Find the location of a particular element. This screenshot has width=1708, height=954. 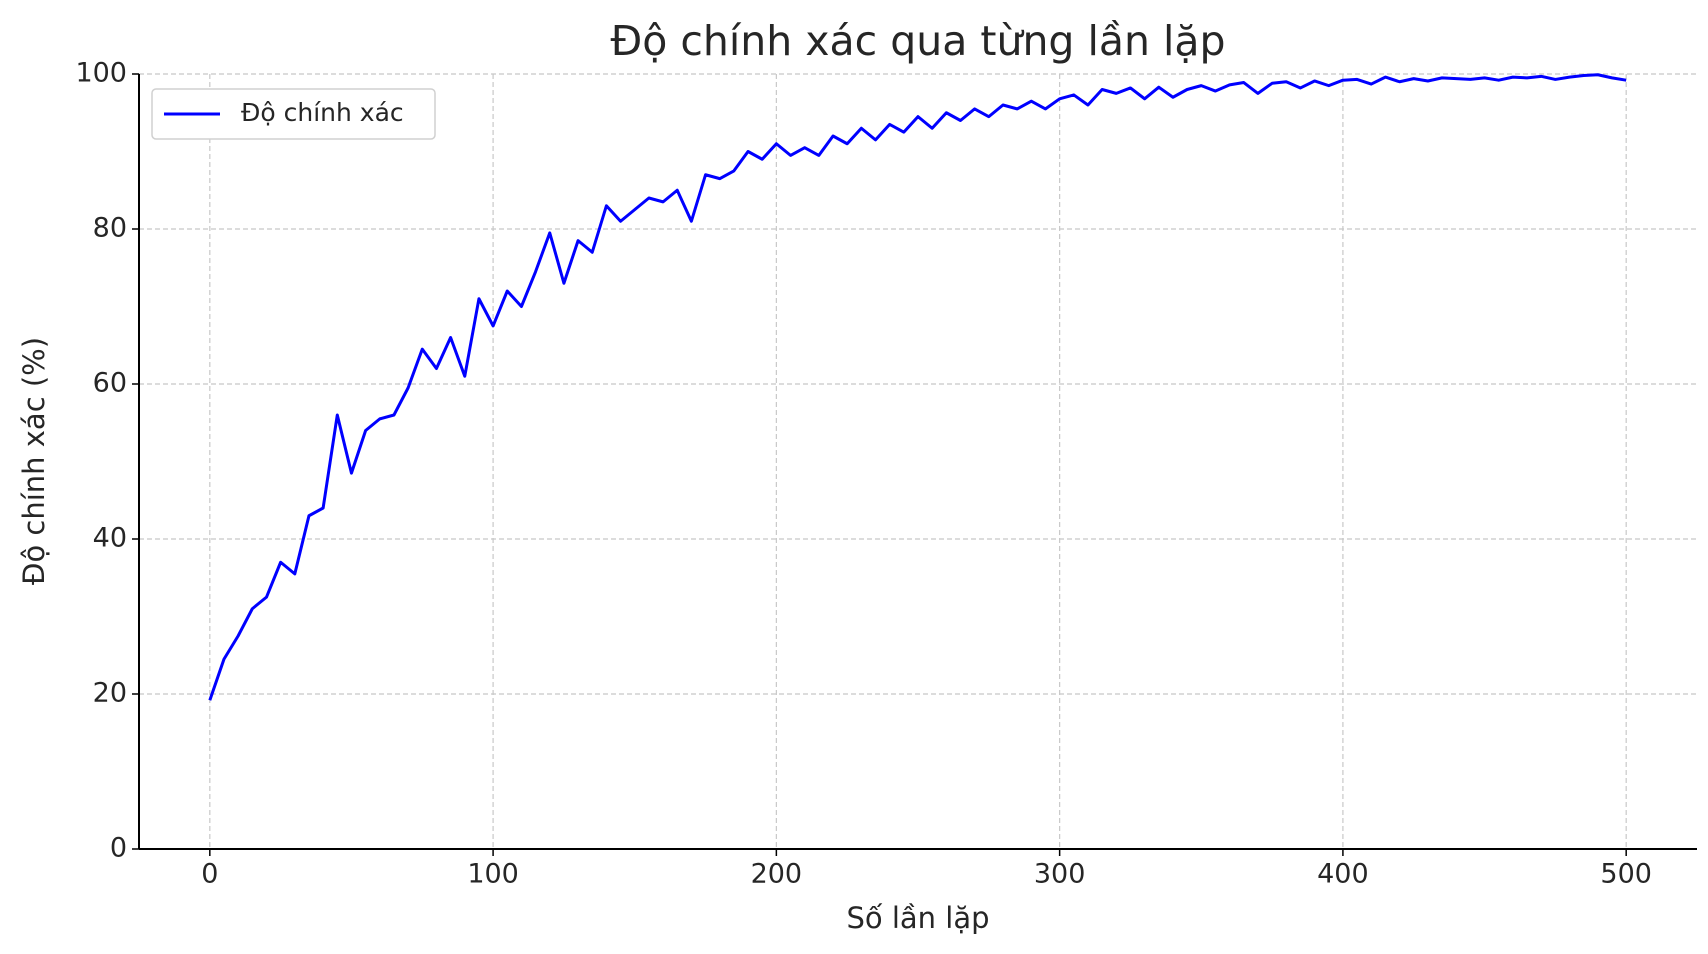

y-axis-label: Độ chính xác (%) is located at coordinates (34, 461).